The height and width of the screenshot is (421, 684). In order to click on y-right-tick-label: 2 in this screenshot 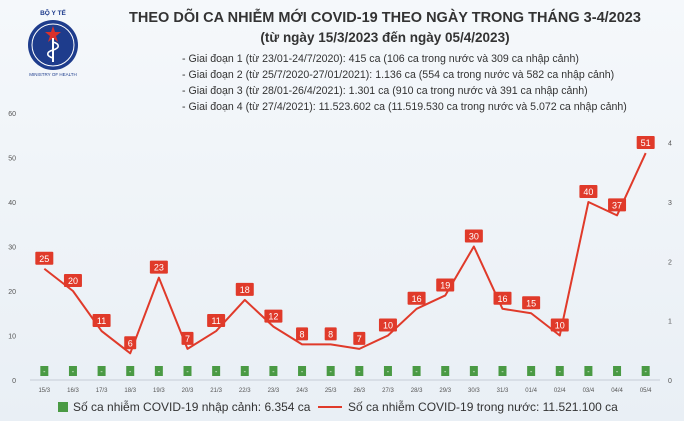, I will do `click(670, 262)`.